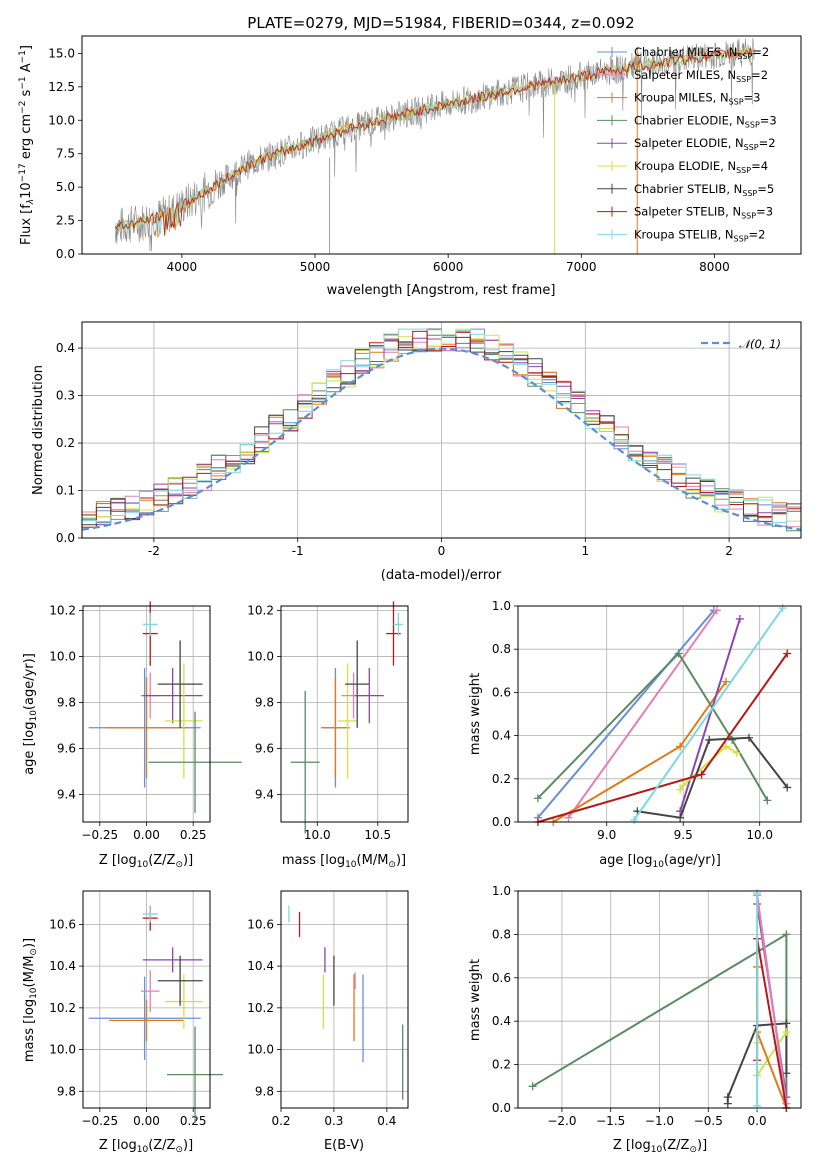  What do you see at coordinates (475, 1000) in the screenshot?
I see `y-axis-label: mass weight` at bounding box center [475, 1000].